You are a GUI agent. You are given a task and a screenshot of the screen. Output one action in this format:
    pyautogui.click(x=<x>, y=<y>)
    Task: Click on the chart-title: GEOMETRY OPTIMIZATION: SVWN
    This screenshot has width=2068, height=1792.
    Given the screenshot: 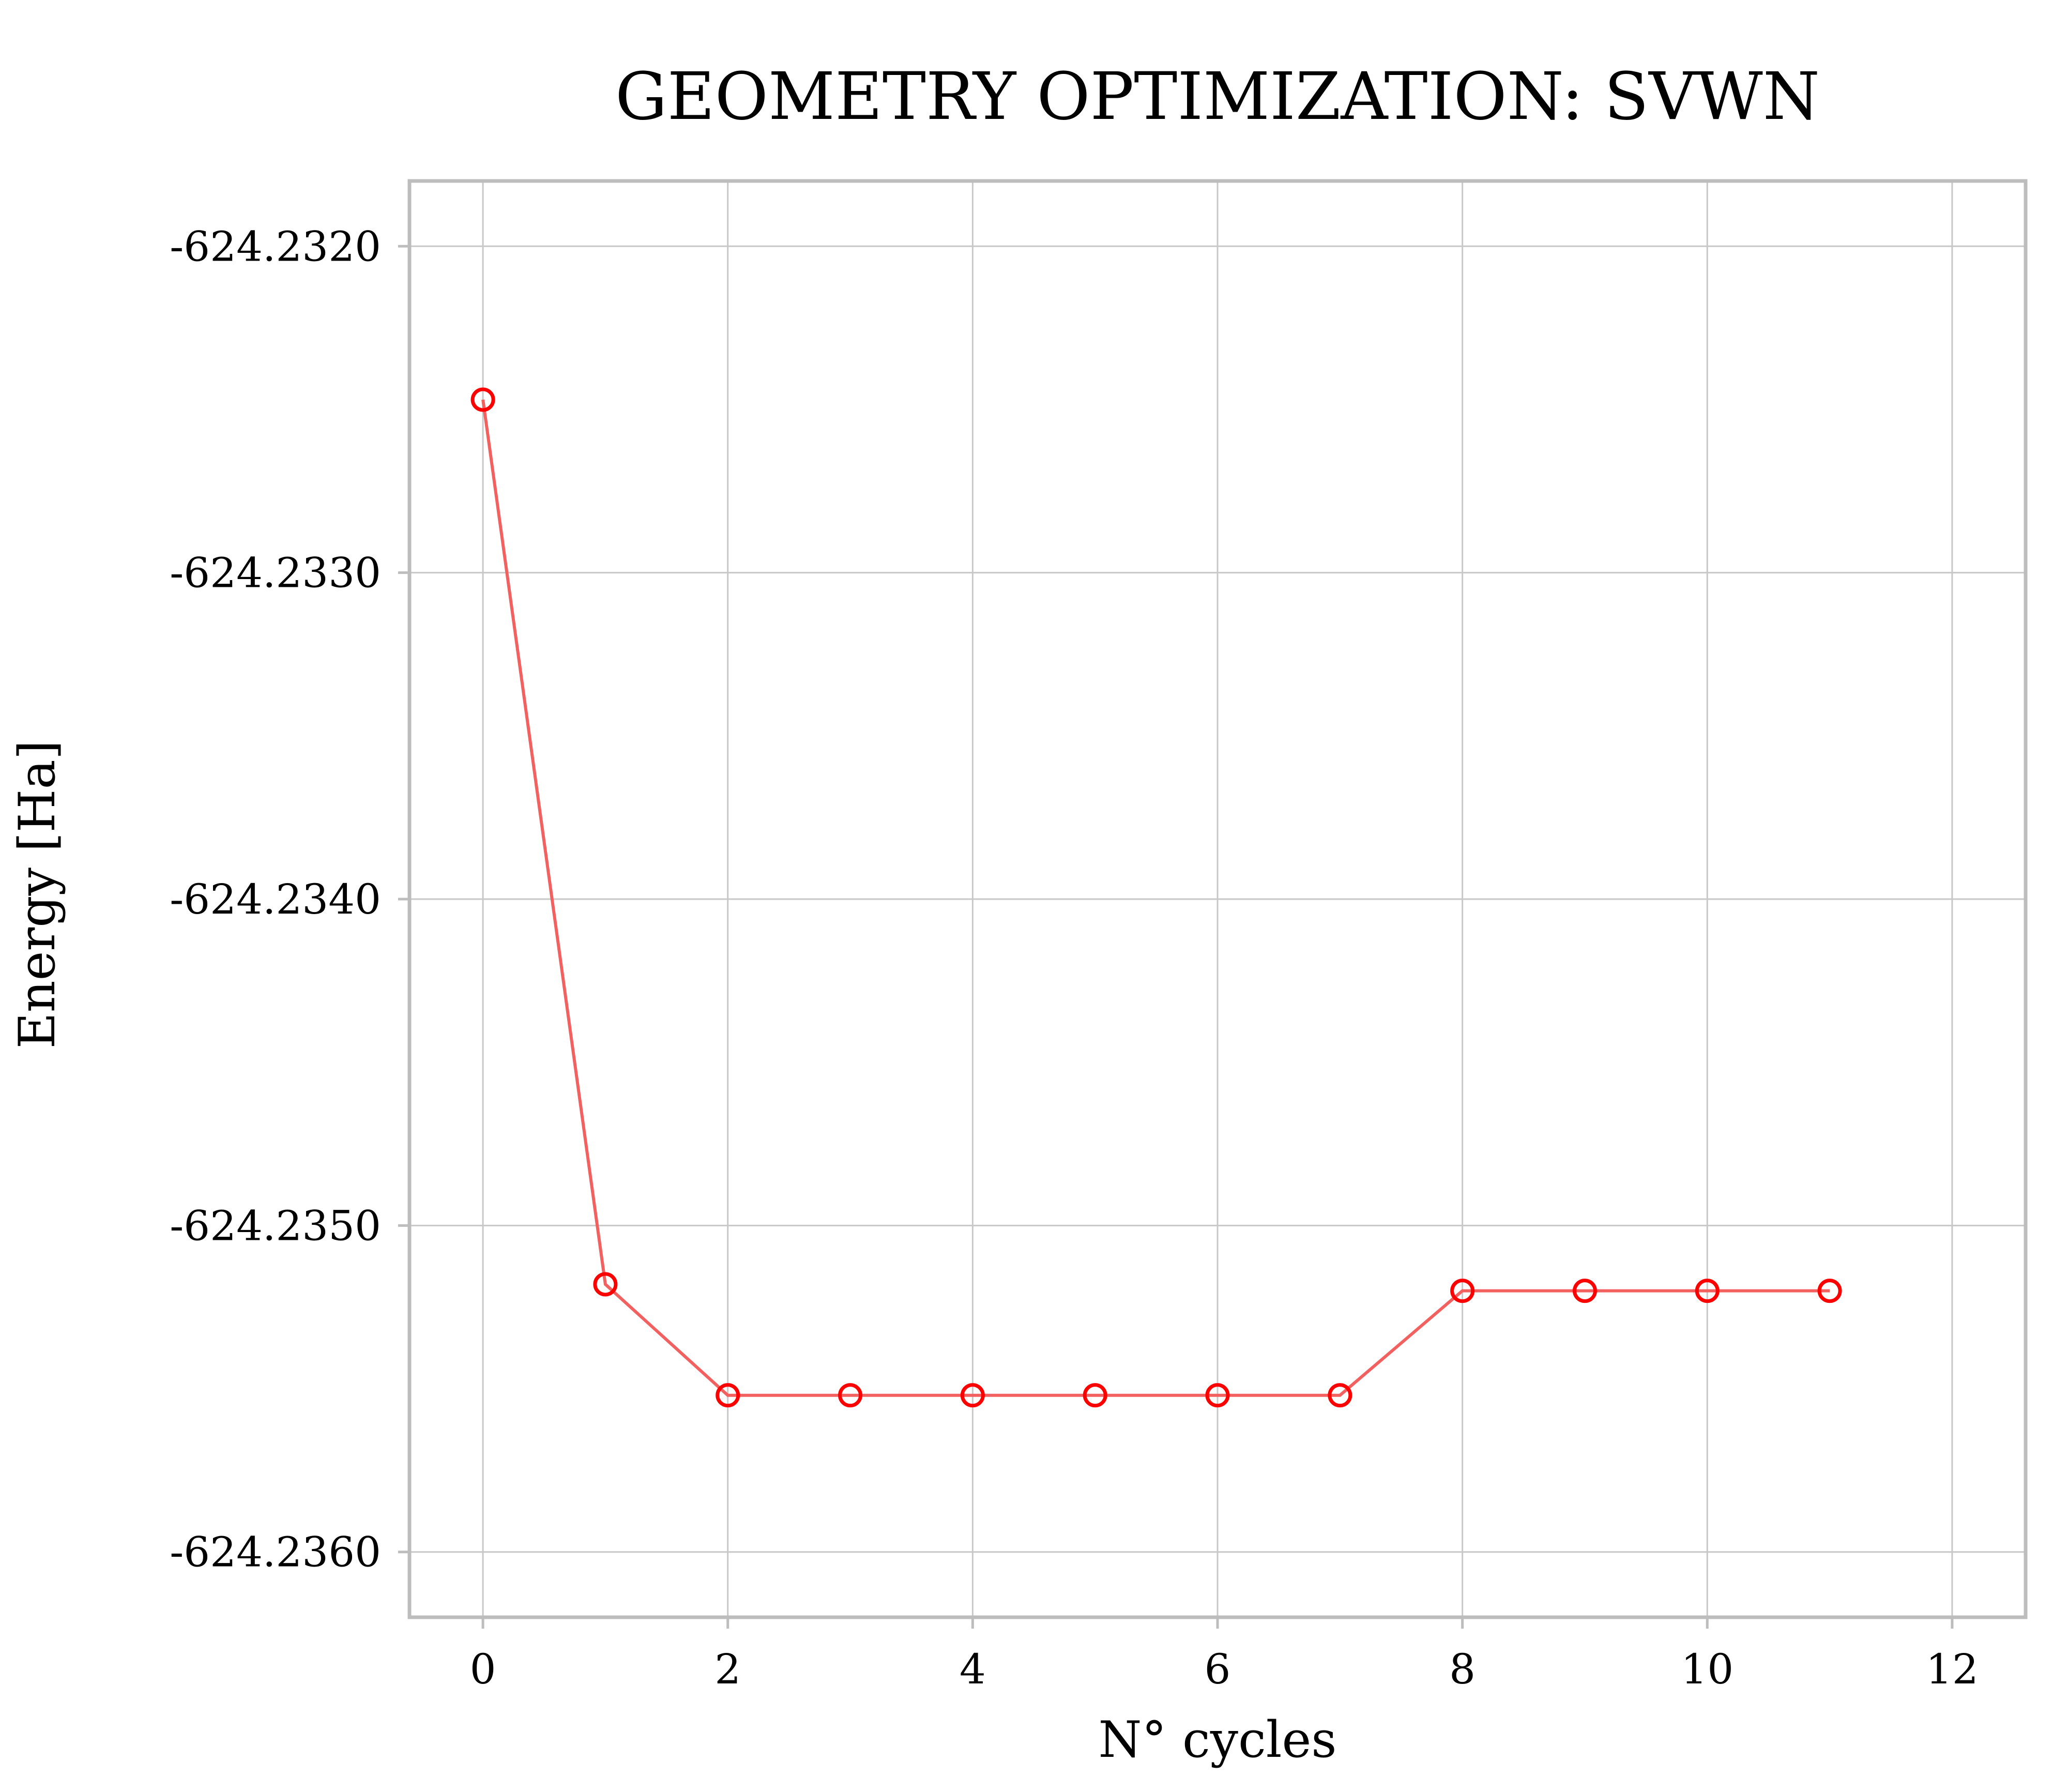 What is the action you would take?
    pyautogui.click(x=1217, y=96)
    